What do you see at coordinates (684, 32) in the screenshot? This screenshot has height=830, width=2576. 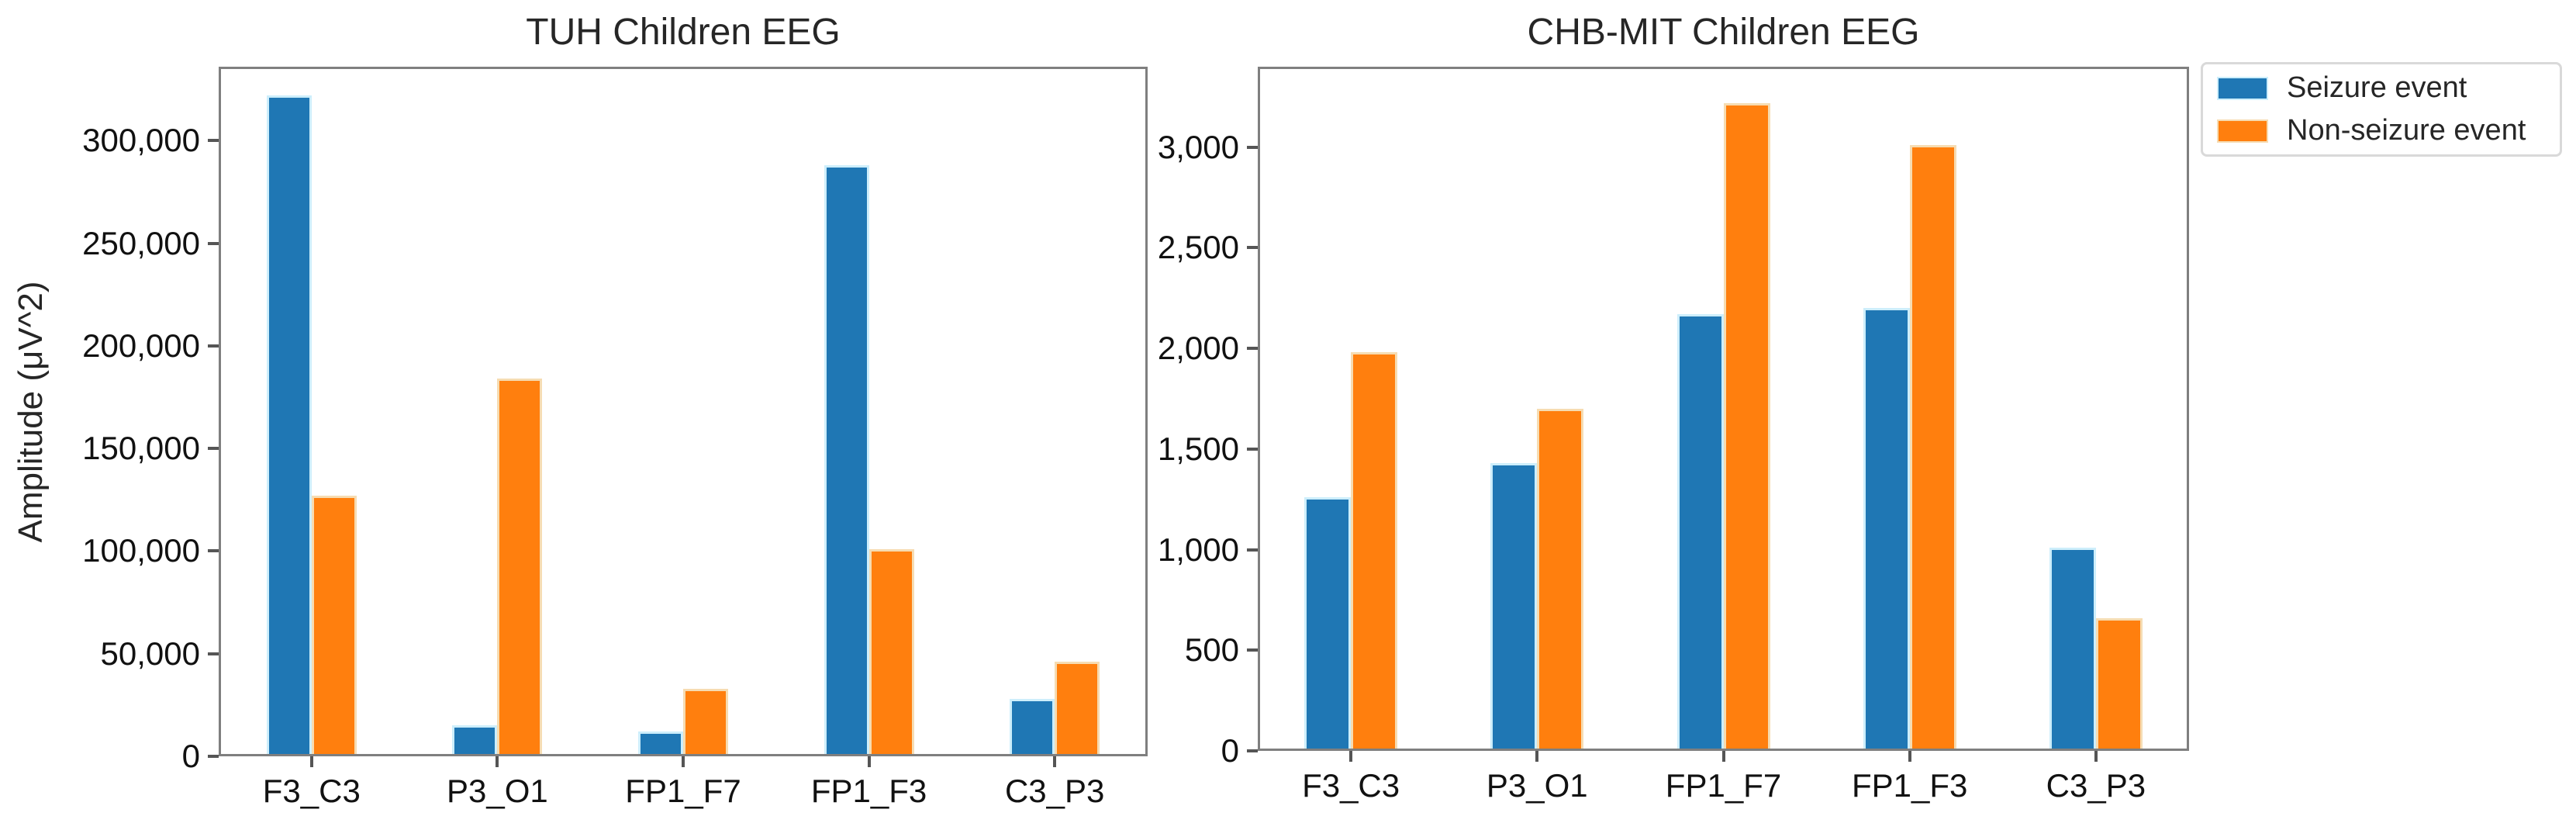 I see `tuh-chart-title: TUH Children EEG` at bounding box center [684, 32].